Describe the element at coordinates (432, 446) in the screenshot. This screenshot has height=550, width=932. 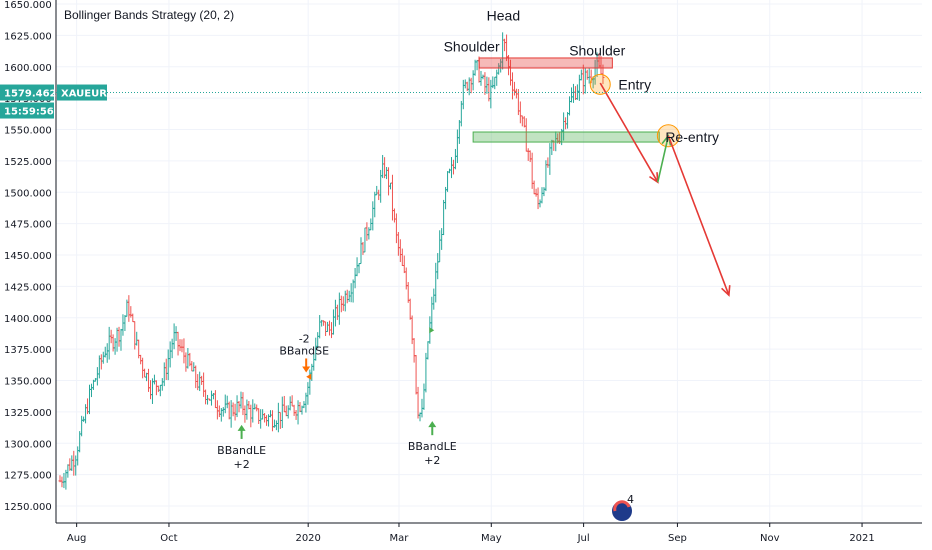
I see `signal-label: BBandLE` at that location.